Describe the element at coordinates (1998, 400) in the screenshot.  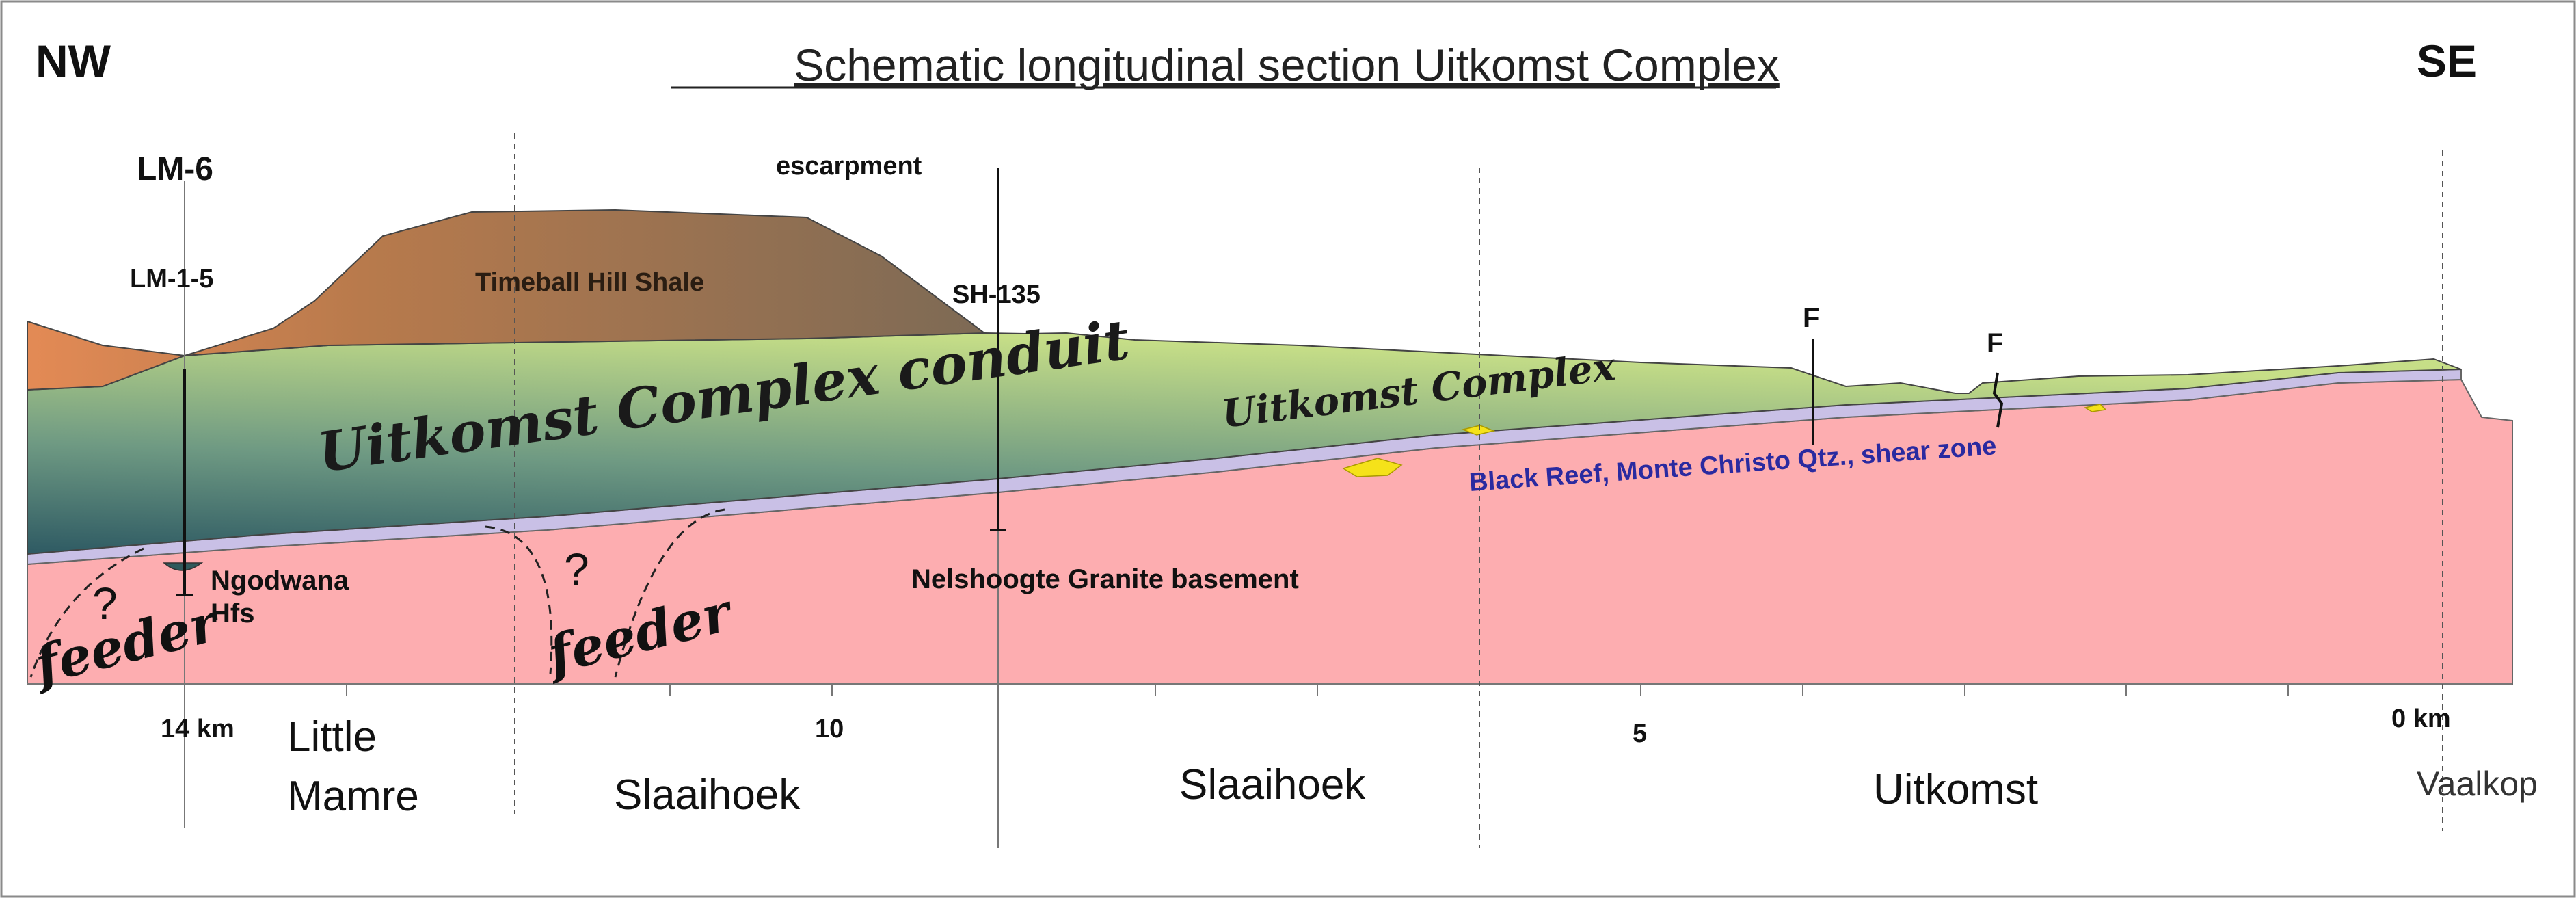
I see `fault-line` at that location.